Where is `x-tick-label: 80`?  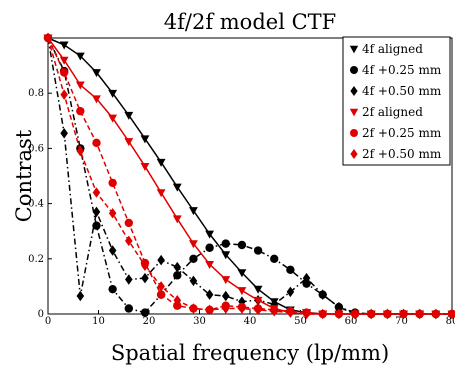
x-tick-label: 80 is located at coordinates (450, 321).